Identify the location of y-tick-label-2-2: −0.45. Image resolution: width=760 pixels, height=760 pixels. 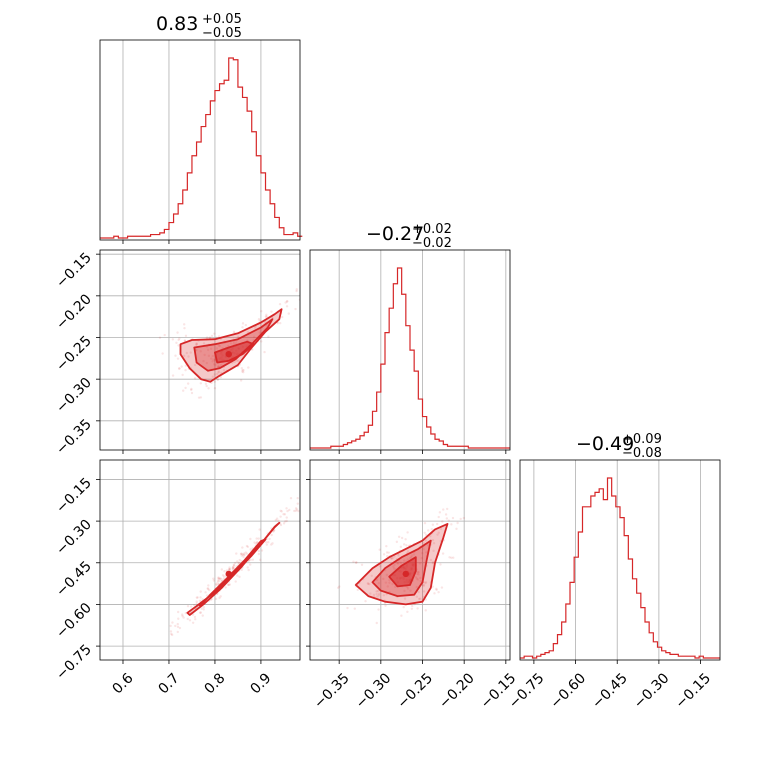
(74, 579).